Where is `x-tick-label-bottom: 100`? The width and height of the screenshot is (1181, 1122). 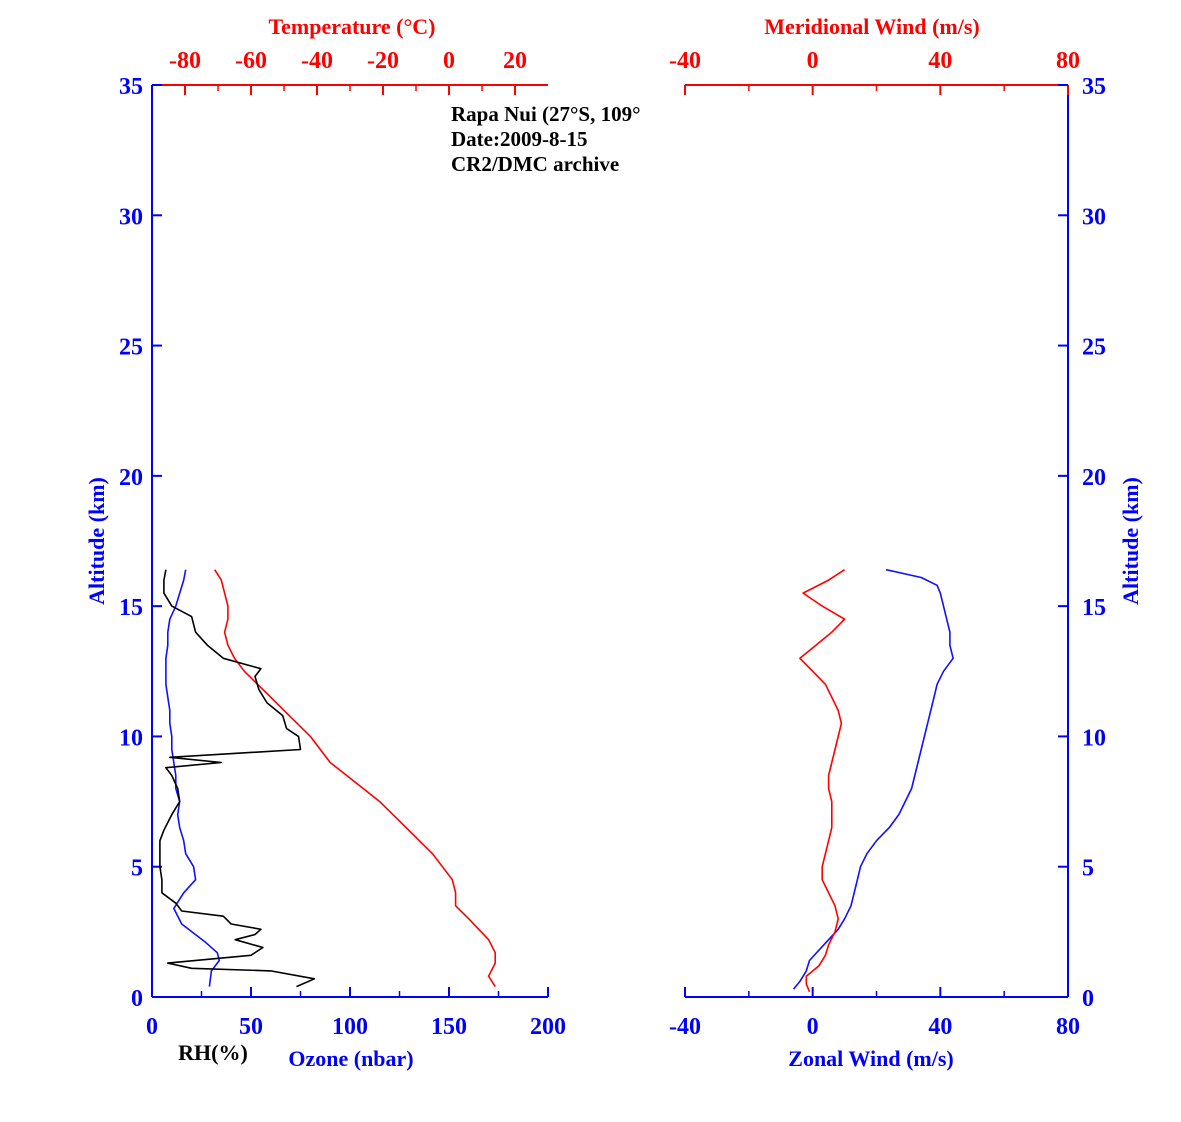
x-tick-label-bottom: 100 is located at coordinates (350, 1027).